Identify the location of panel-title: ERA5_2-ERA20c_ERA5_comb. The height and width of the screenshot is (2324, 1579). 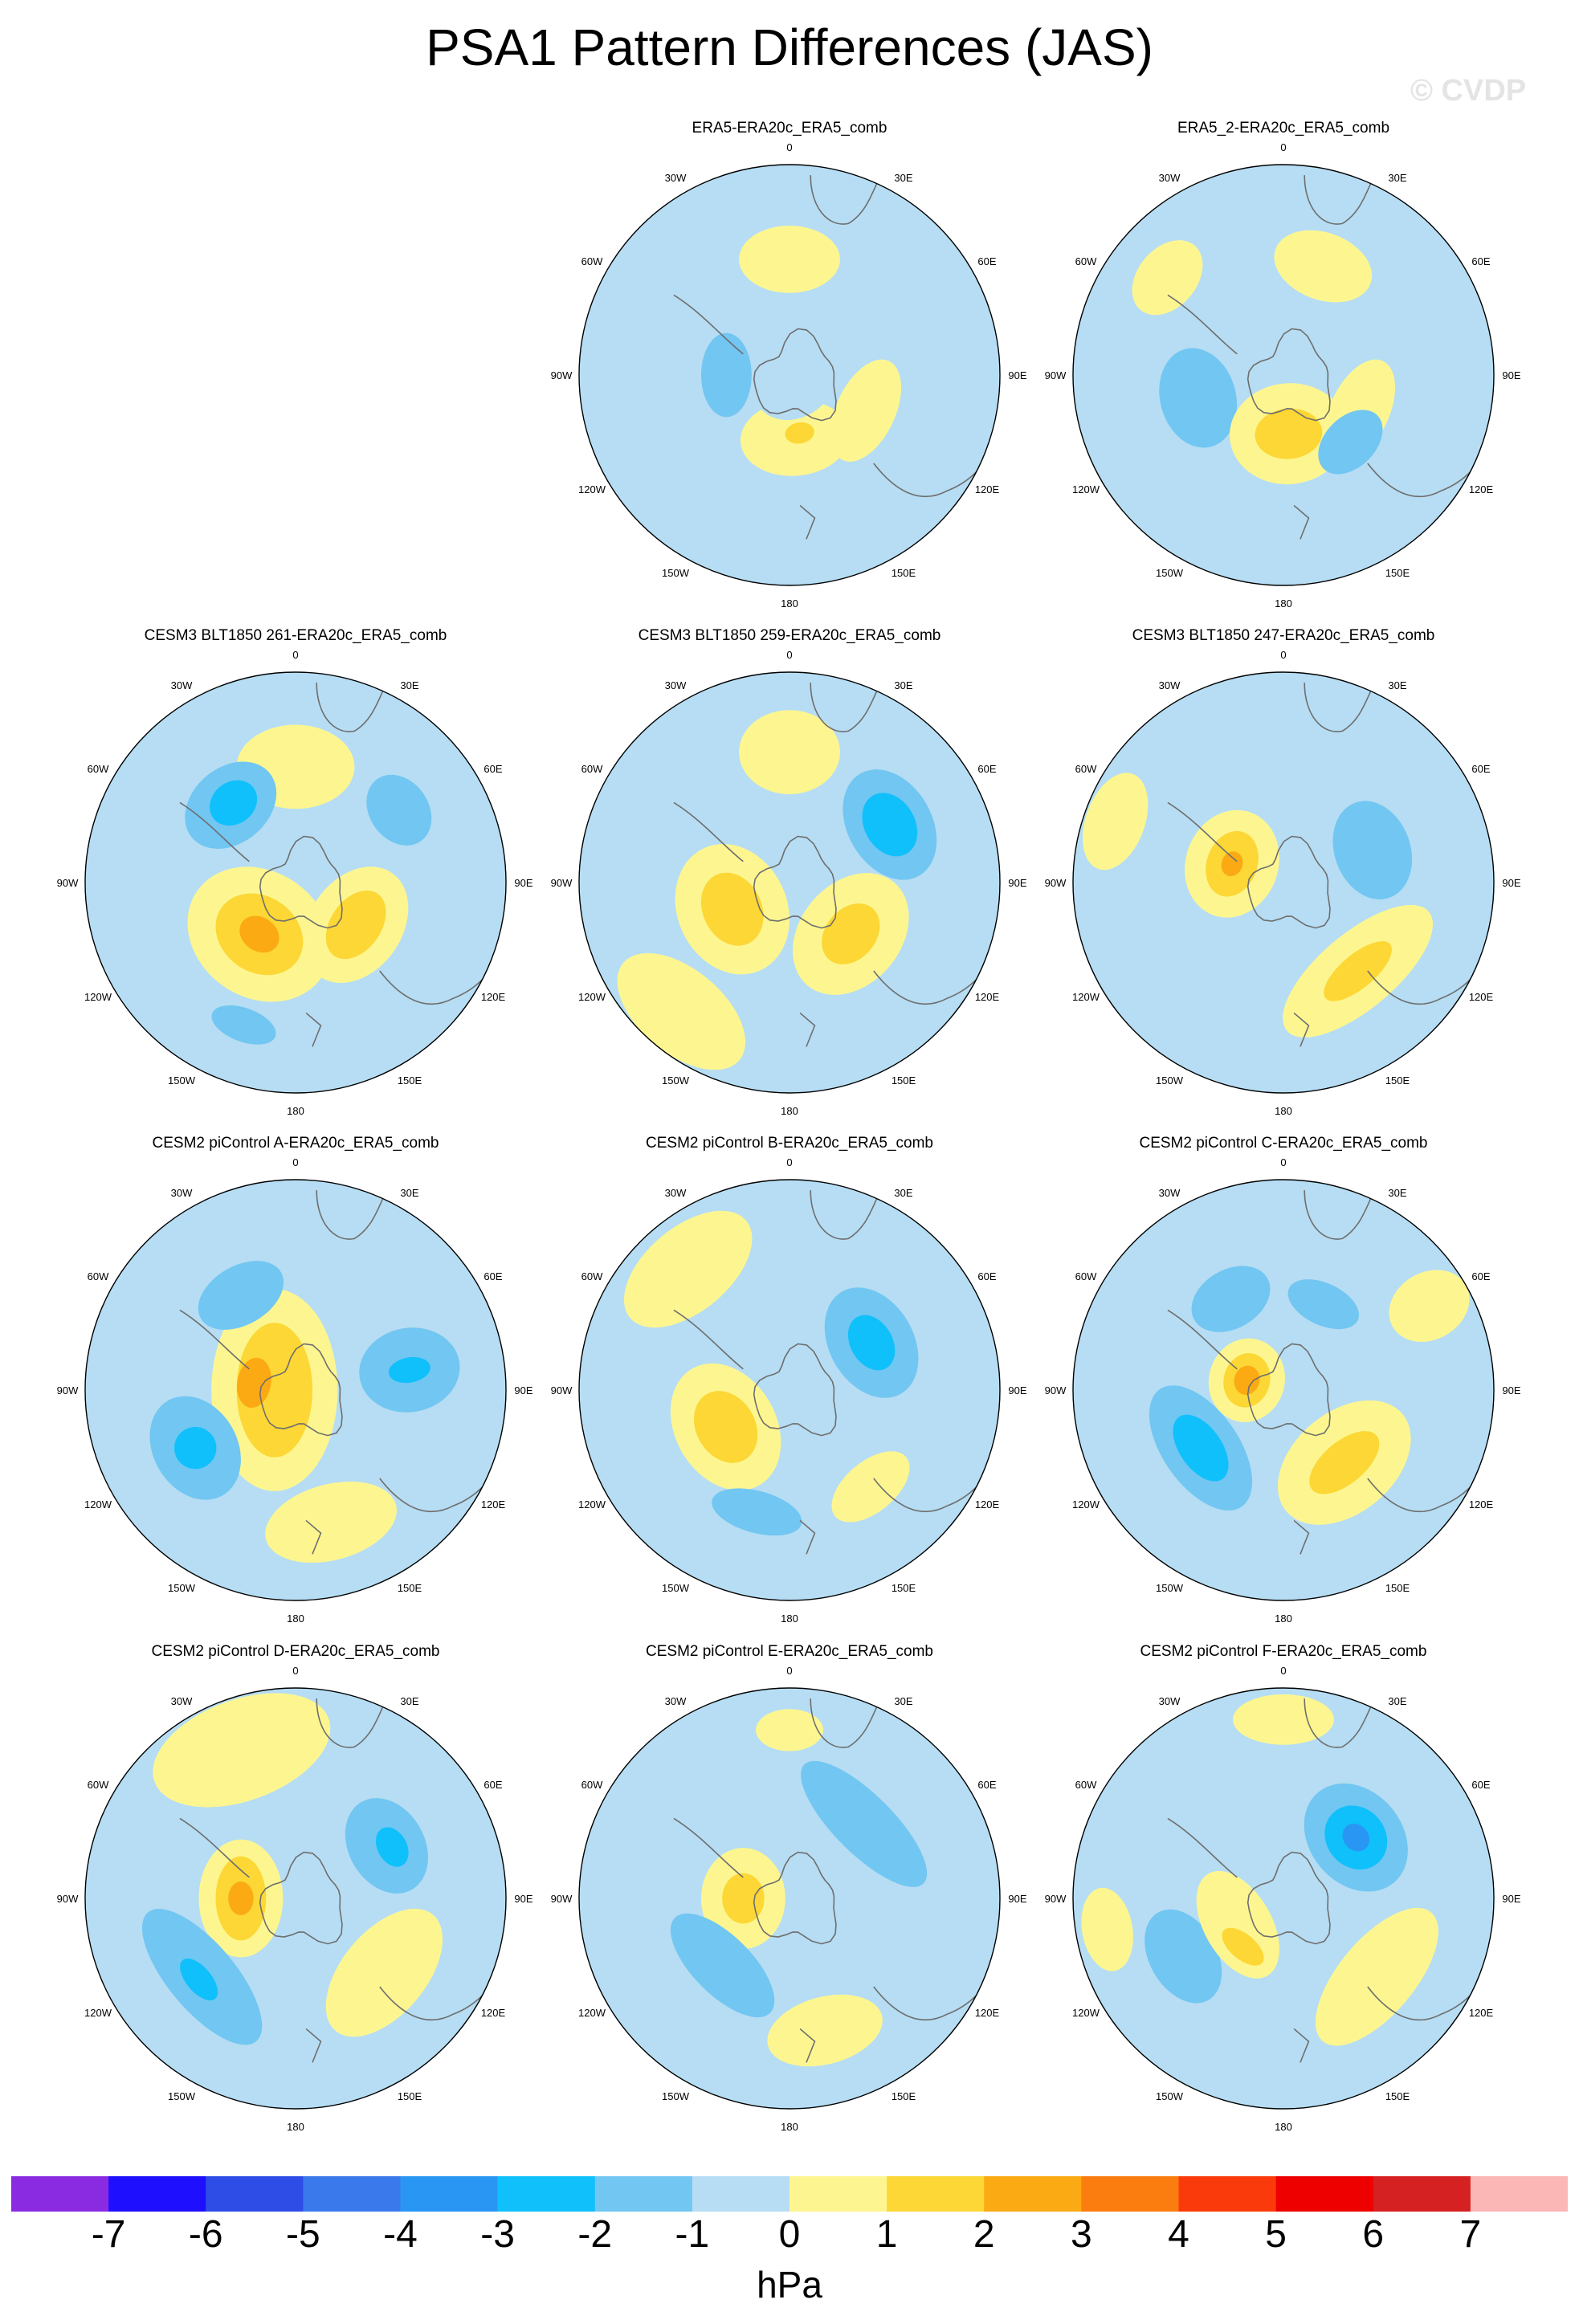
(1283, 129).